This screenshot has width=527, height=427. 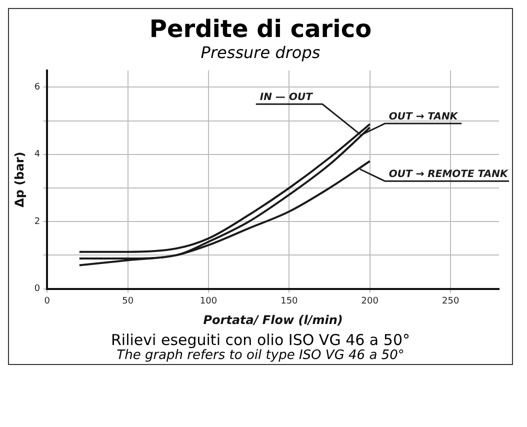 What do you see at coordinates (209, 301) in the screenshot?
I see `x-tick-label: 100` at bounding box center [209, 301].